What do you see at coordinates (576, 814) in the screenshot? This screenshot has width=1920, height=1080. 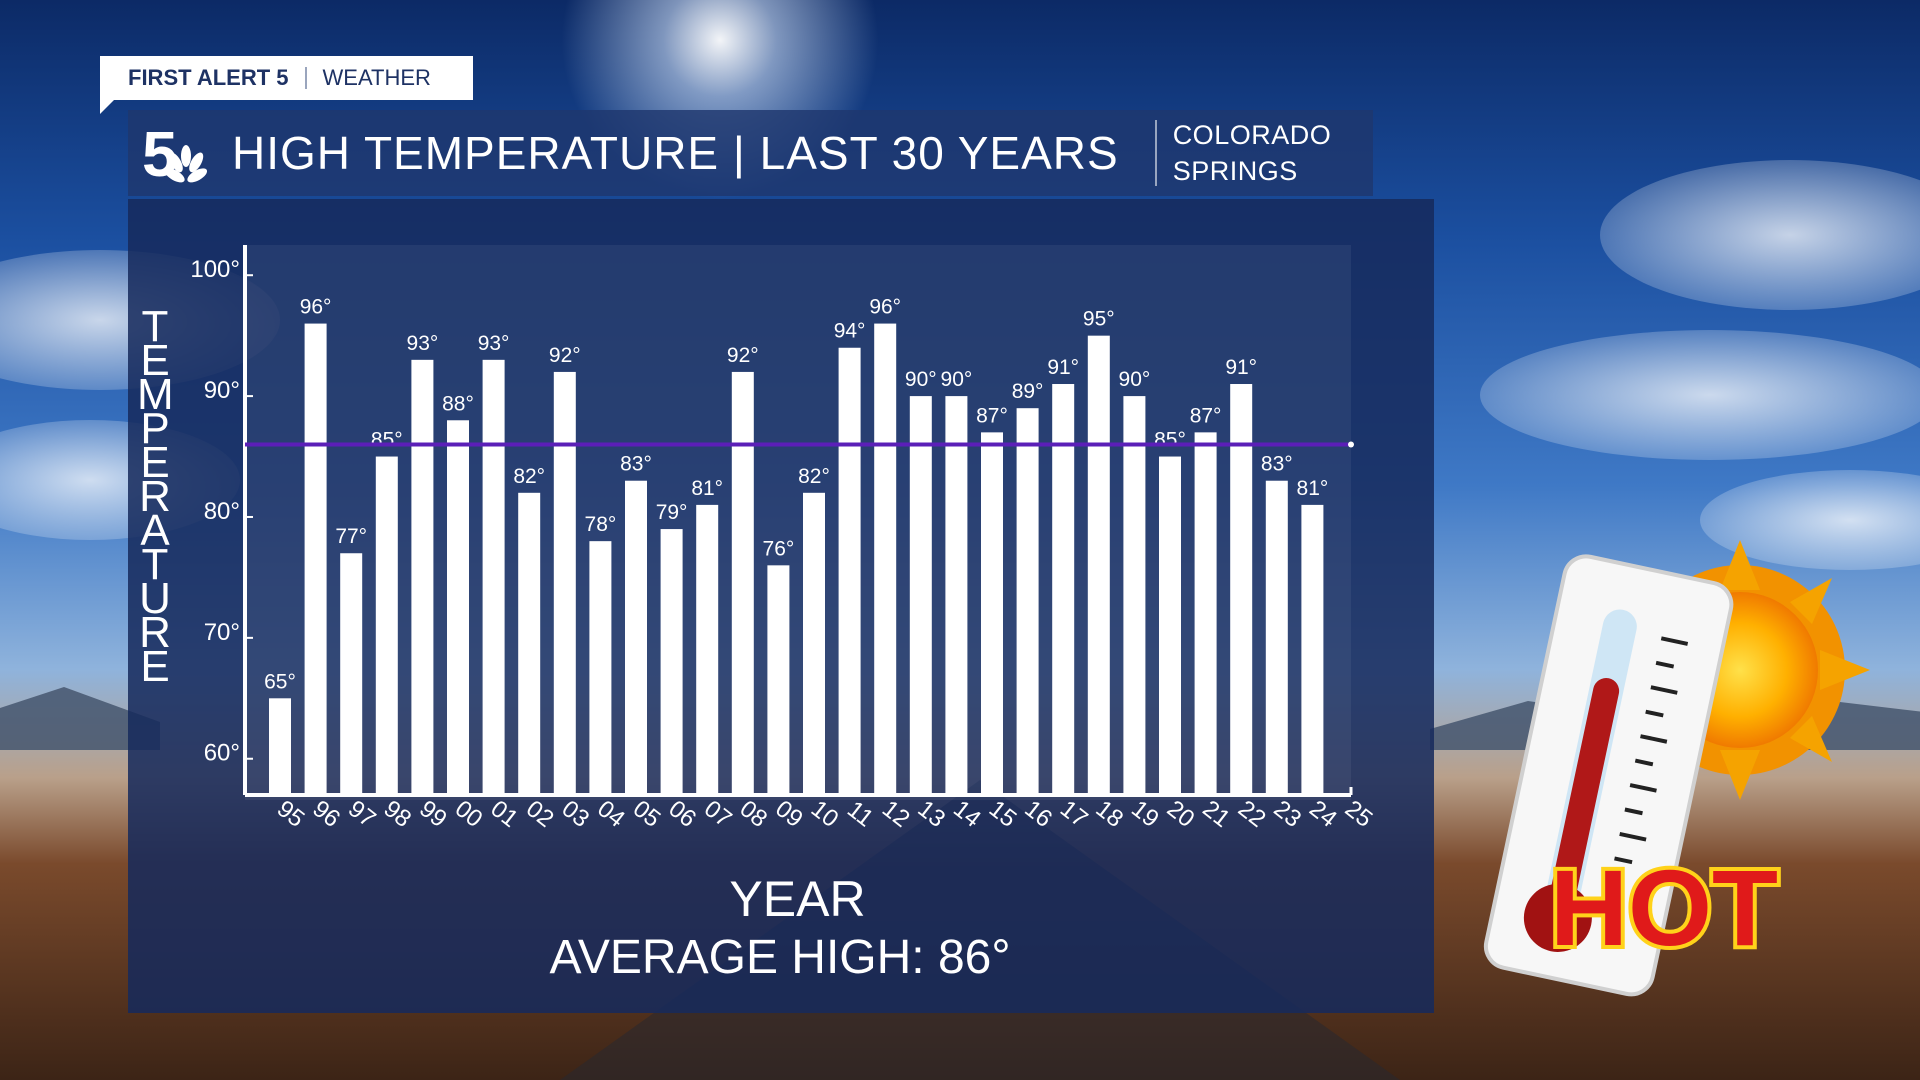 I see `x-tick-label: 03` at bounding box center [576, 814].